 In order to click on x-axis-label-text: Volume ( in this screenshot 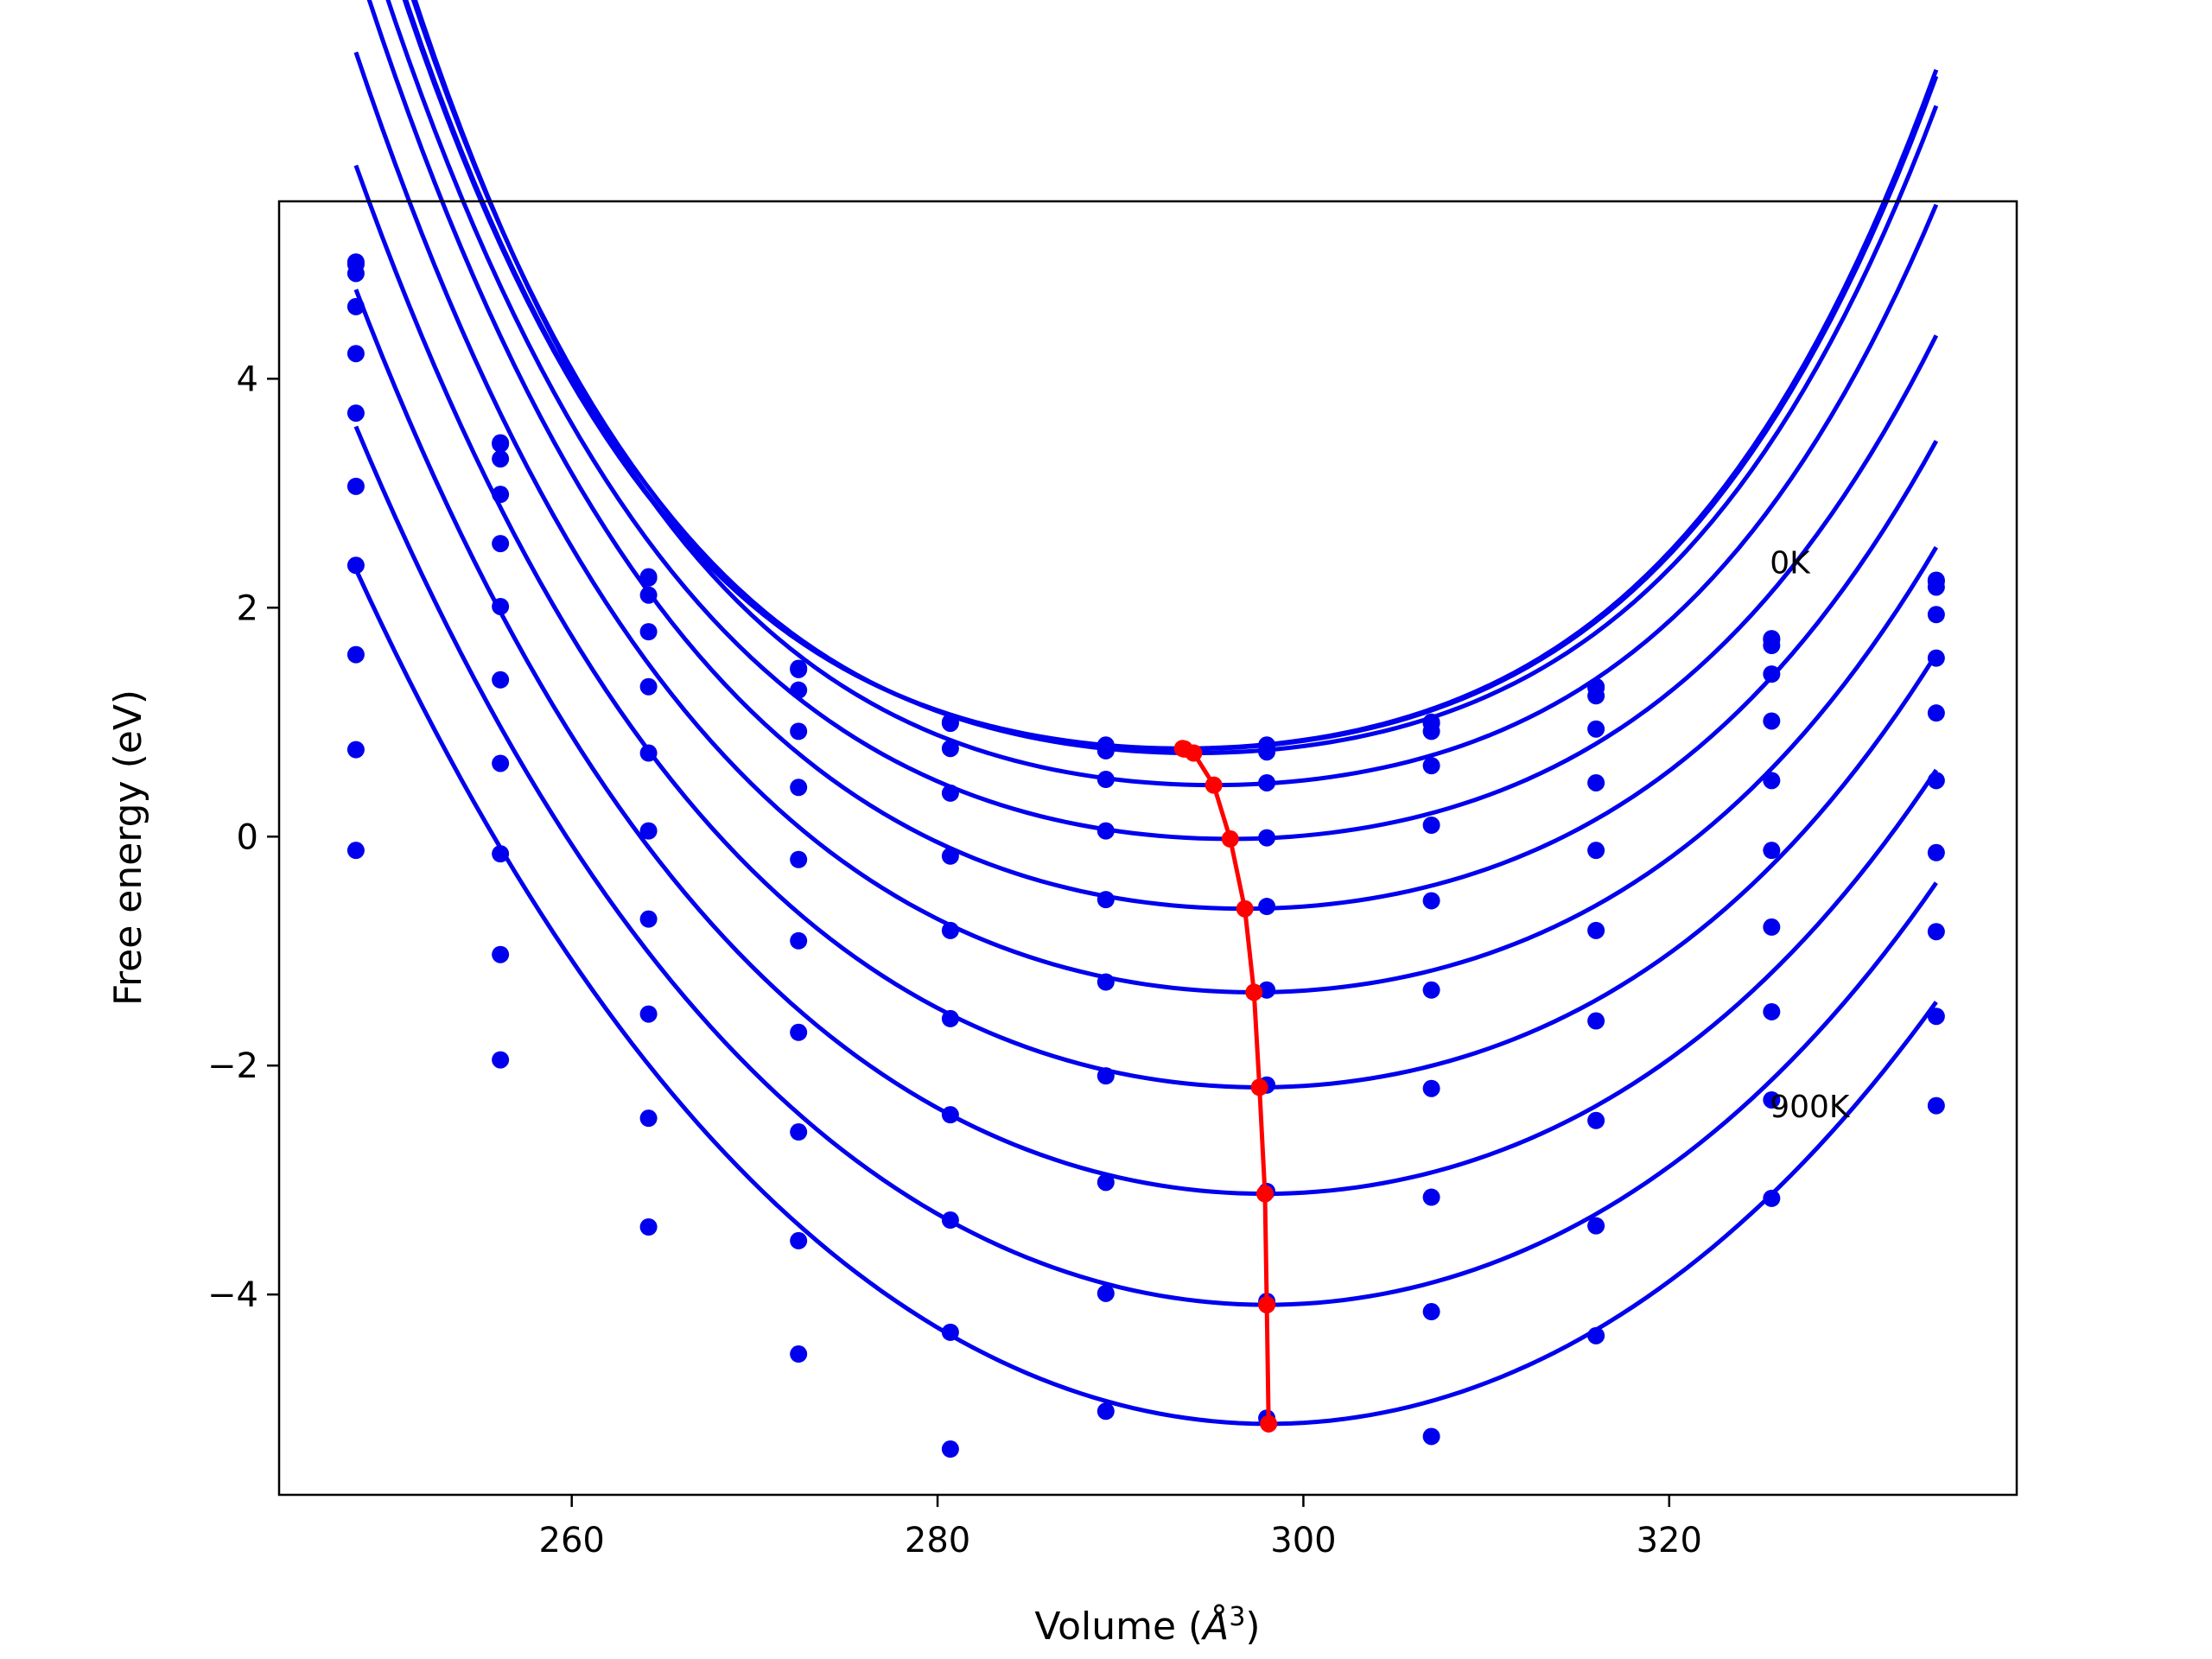, I will do `click(1118, 1627)`.